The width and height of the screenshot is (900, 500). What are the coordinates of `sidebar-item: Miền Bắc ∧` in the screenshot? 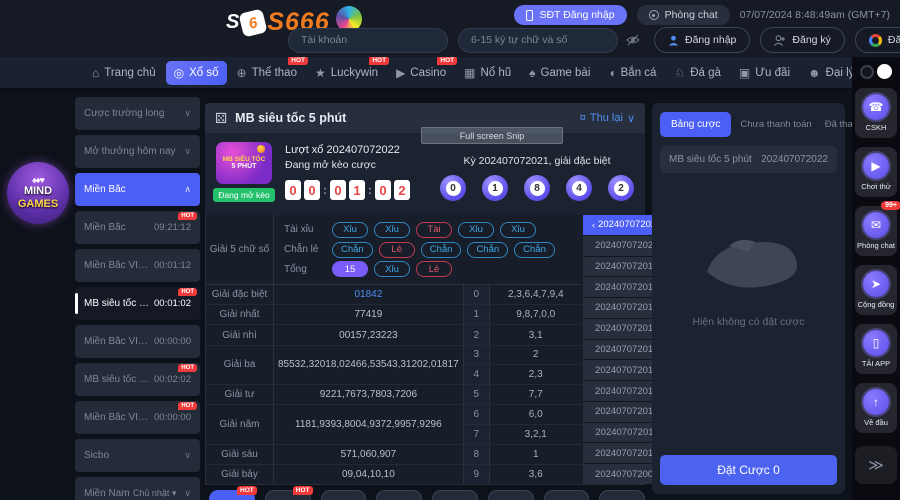 It's located at (137, 189).